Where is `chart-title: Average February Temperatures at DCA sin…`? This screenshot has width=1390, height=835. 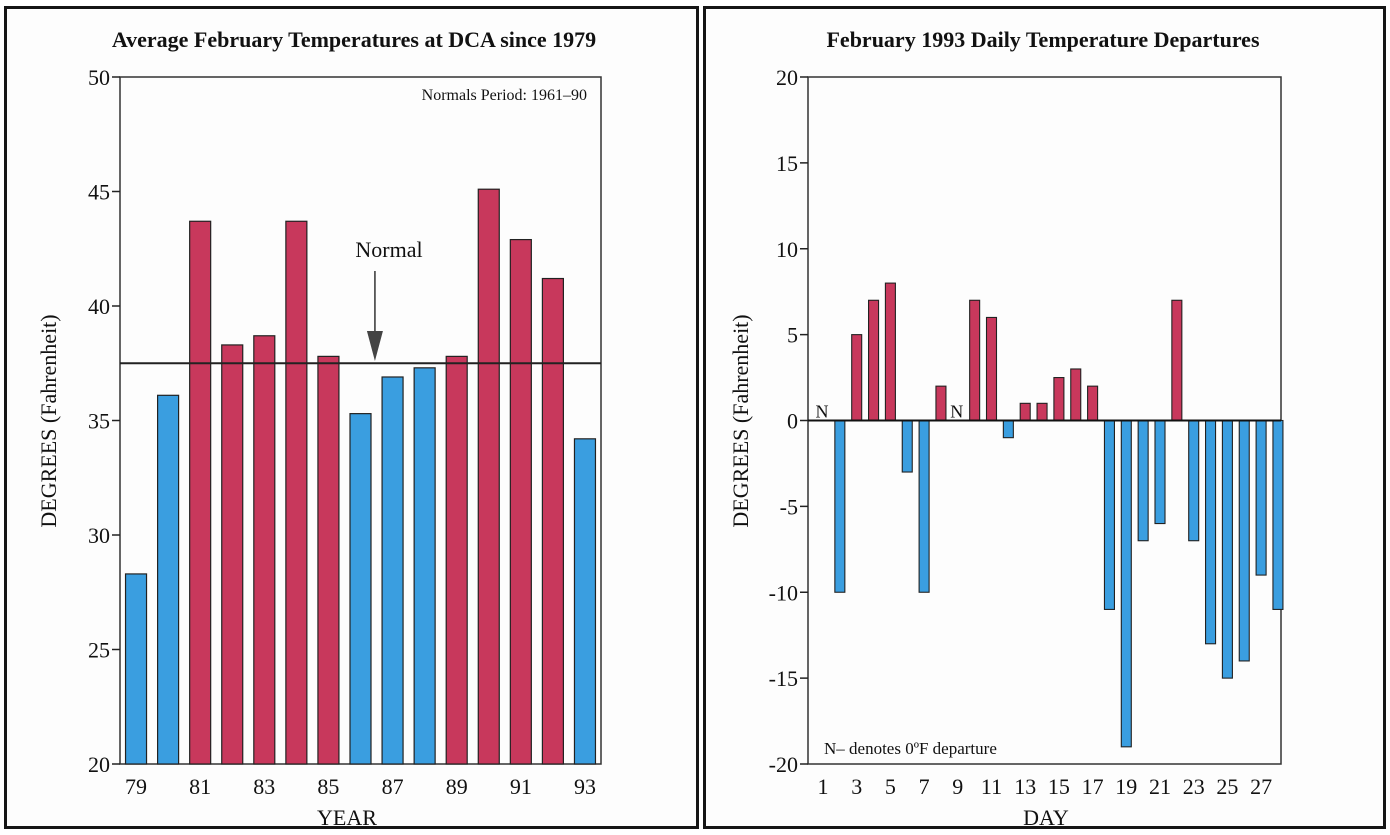
chart-title: Average February Temperatures at DCA sin… is located at coordinates (354, 39).